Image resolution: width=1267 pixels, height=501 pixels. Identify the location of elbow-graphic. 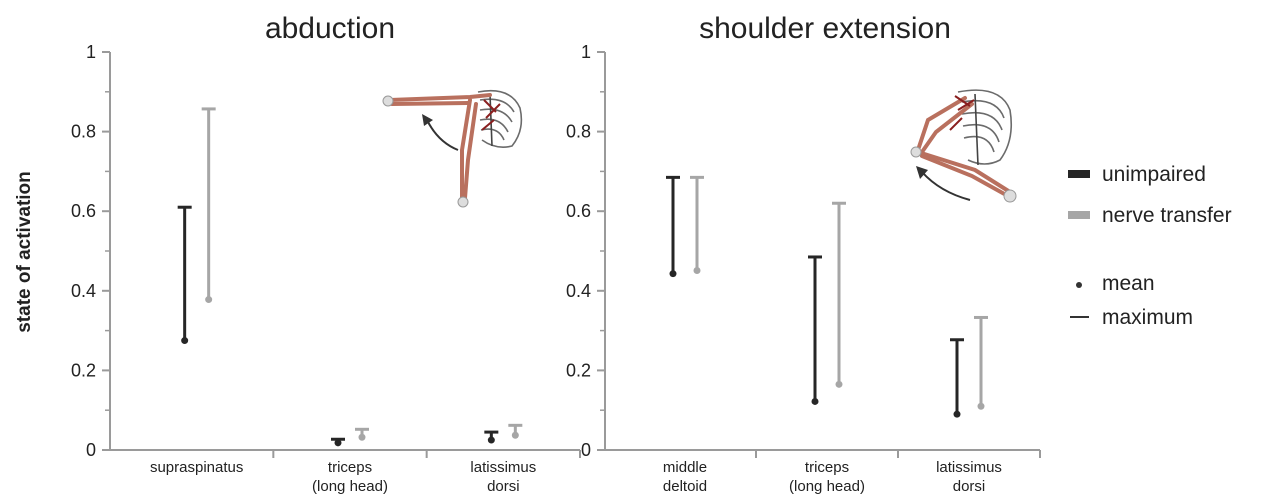
(463, 202).